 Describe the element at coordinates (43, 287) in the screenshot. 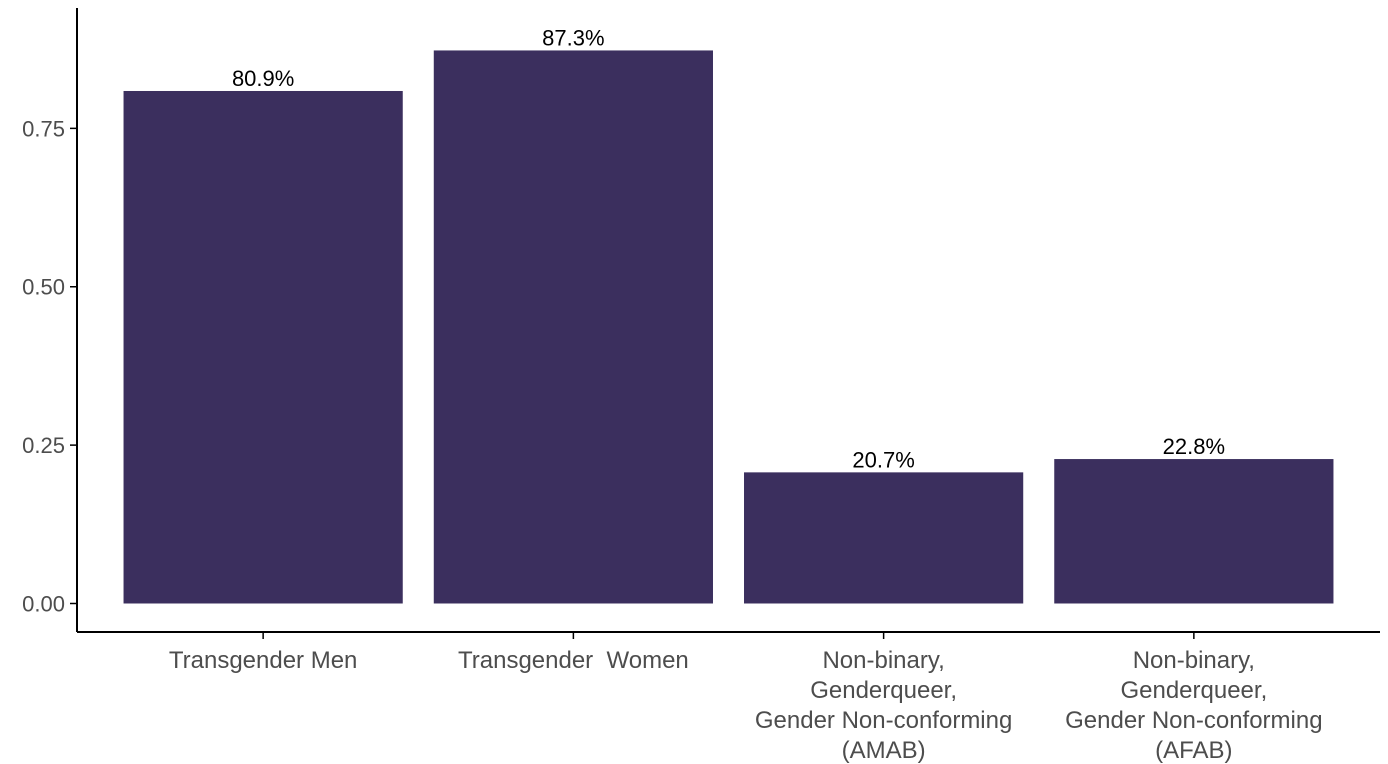

I see `y-tick-label: 0.50` at that location.